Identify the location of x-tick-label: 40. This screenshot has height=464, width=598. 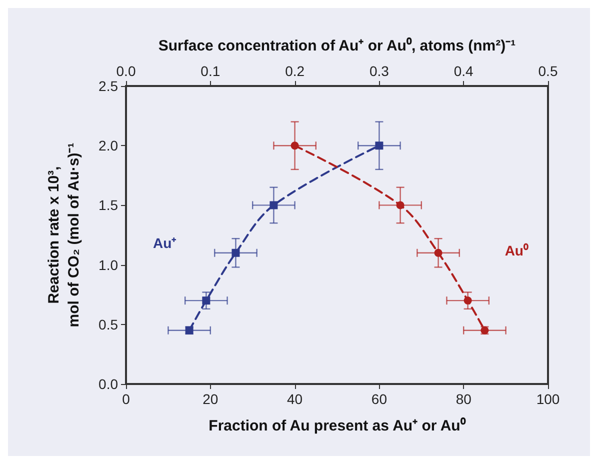
(295, 399).